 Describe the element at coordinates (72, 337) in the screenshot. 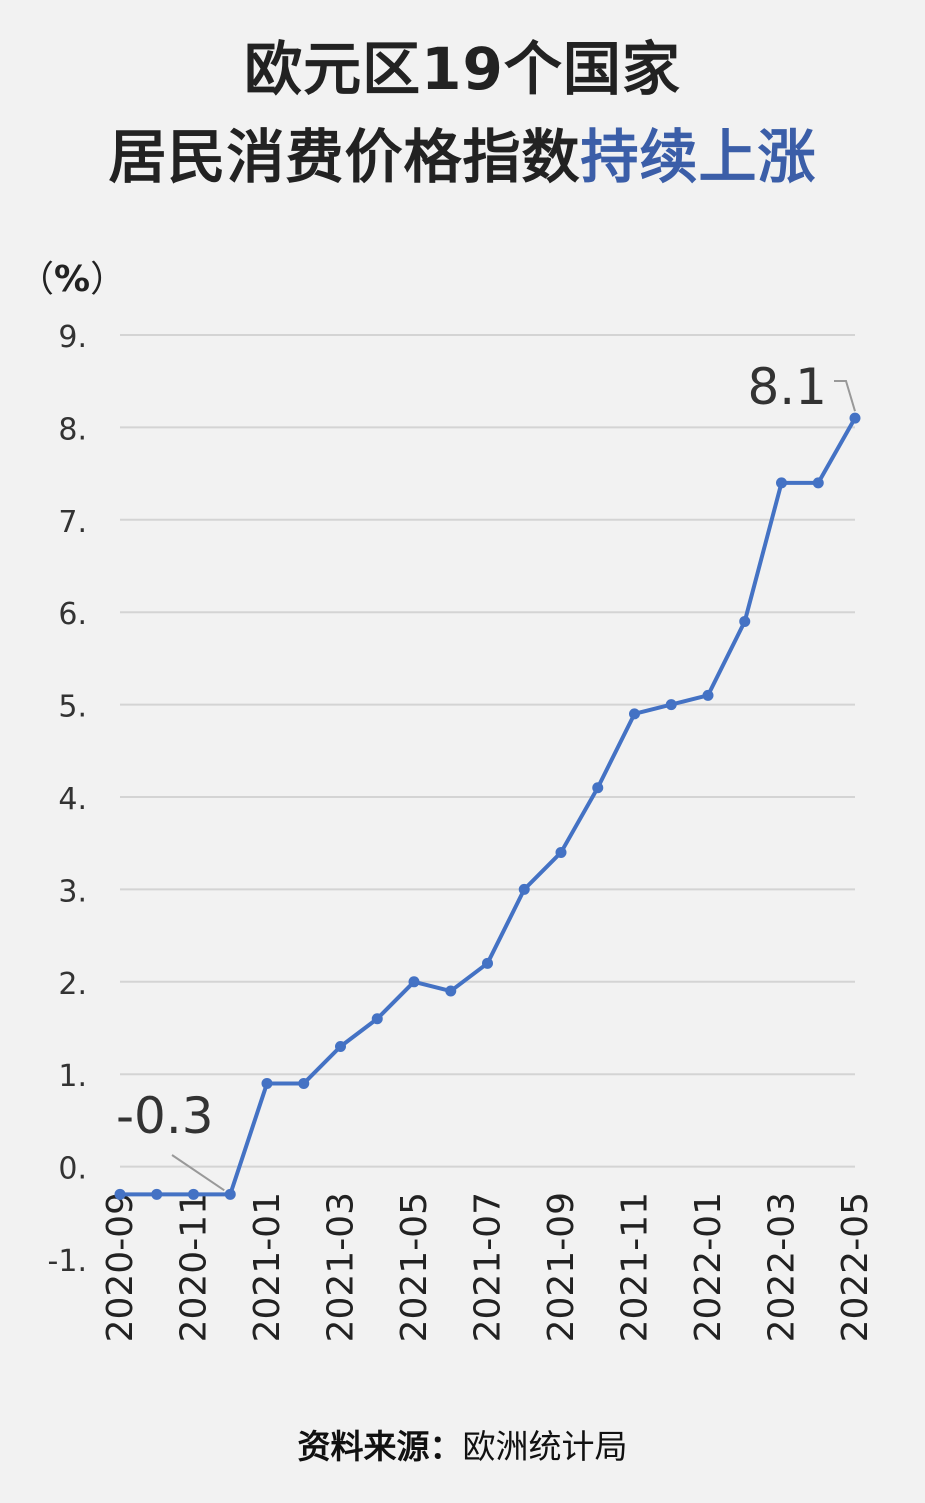

I see `y-tick-label: 9.` at that location.